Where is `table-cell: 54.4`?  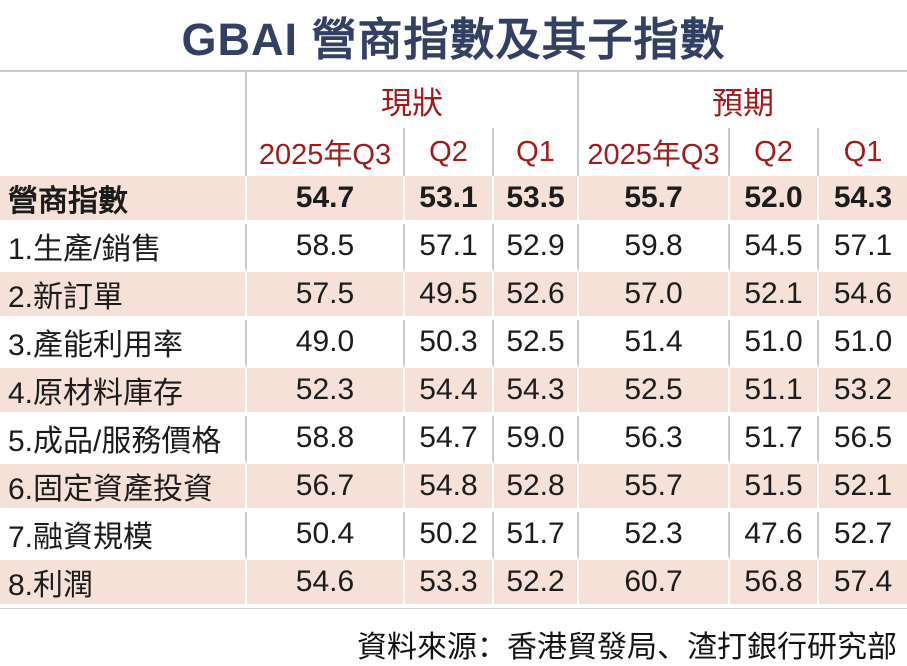
table-cell: 54.4 is located at coordinates (449, 392).